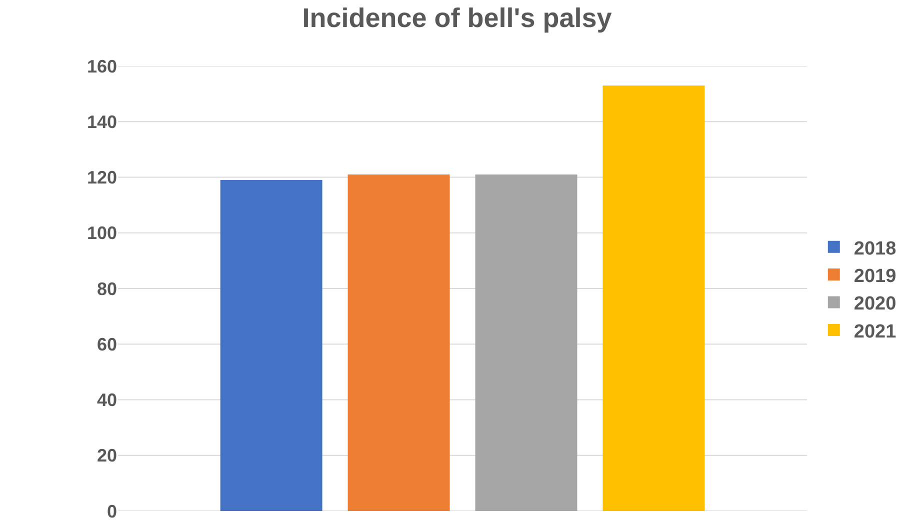 The image size is (914, 527). I want to click on y-tick-label: 140, so click(101, 122).